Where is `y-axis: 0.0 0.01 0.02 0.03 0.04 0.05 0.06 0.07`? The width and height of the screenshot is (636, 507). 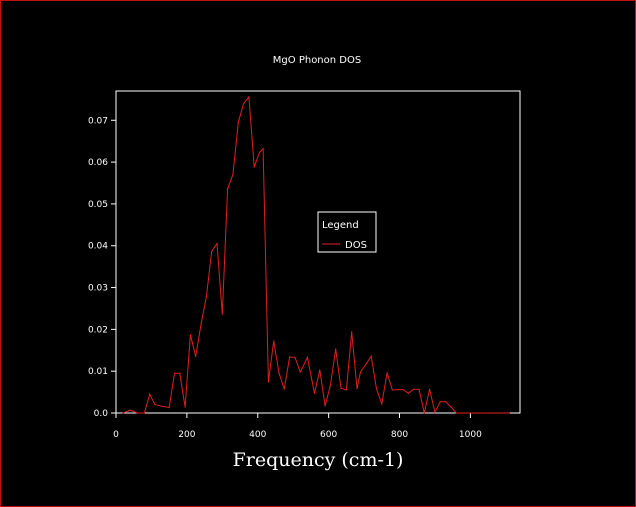 y-axis: 0.0 0.01 0.02 0.03 0.04 0.05 0.06 0.07 is located at coordinates (102, 267).